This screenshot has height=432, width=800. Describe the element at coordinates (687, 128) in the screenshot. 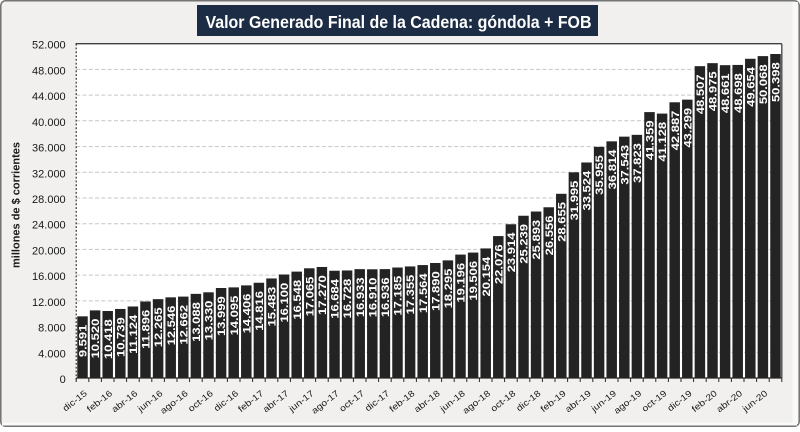

I see `svg-text: 43.299` at that location.